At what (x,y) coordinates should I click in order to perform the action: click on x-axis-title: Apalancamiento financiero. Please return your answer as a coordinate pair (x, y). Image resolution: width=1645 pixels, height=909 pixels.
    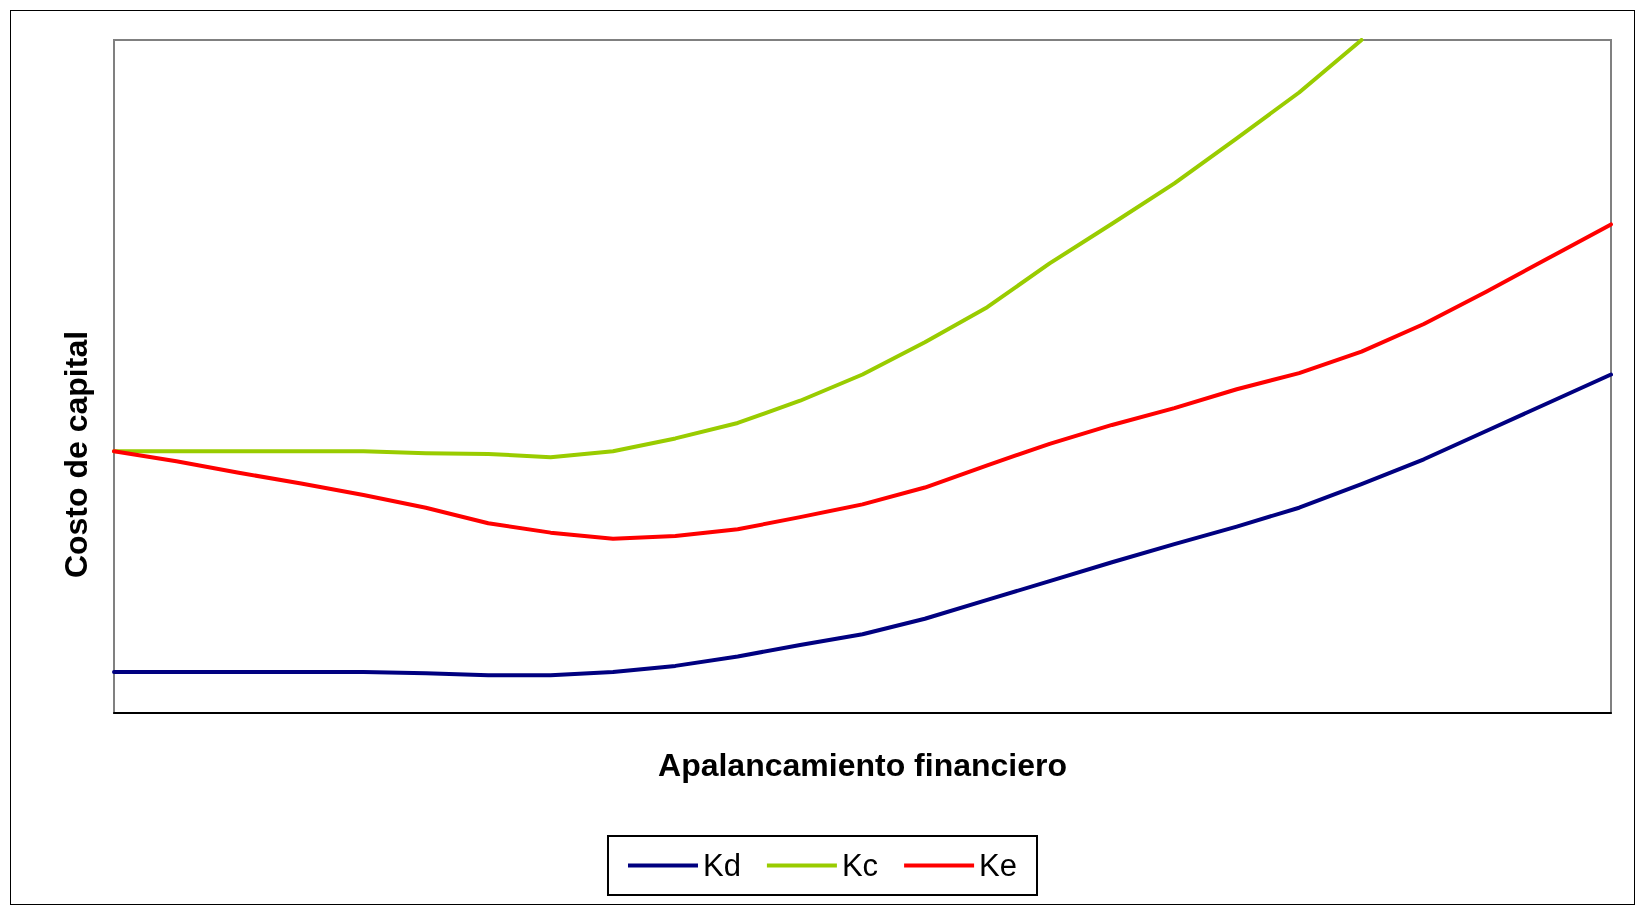
    Looking at the image, I should click on (862, 765).